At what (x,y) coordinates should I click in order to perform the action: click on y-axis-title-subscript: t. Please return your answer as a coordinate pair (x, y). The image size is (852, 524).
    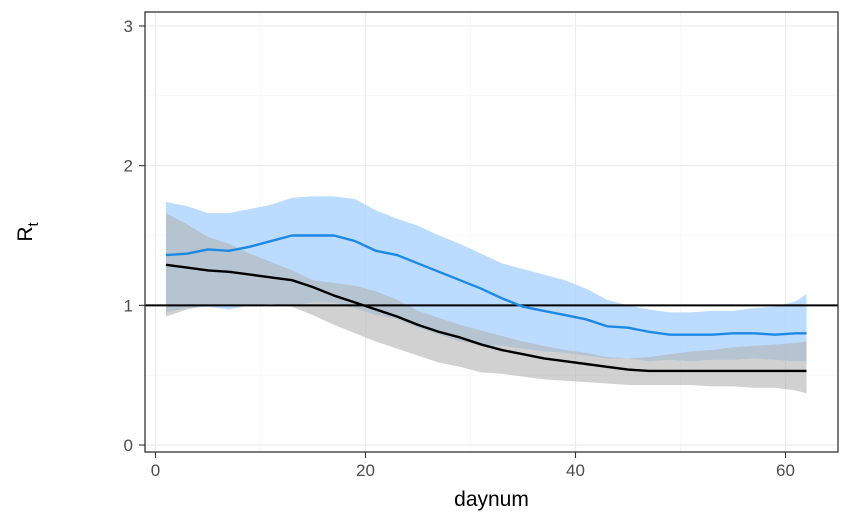
    Looking at the image, I should click on (33, 224).